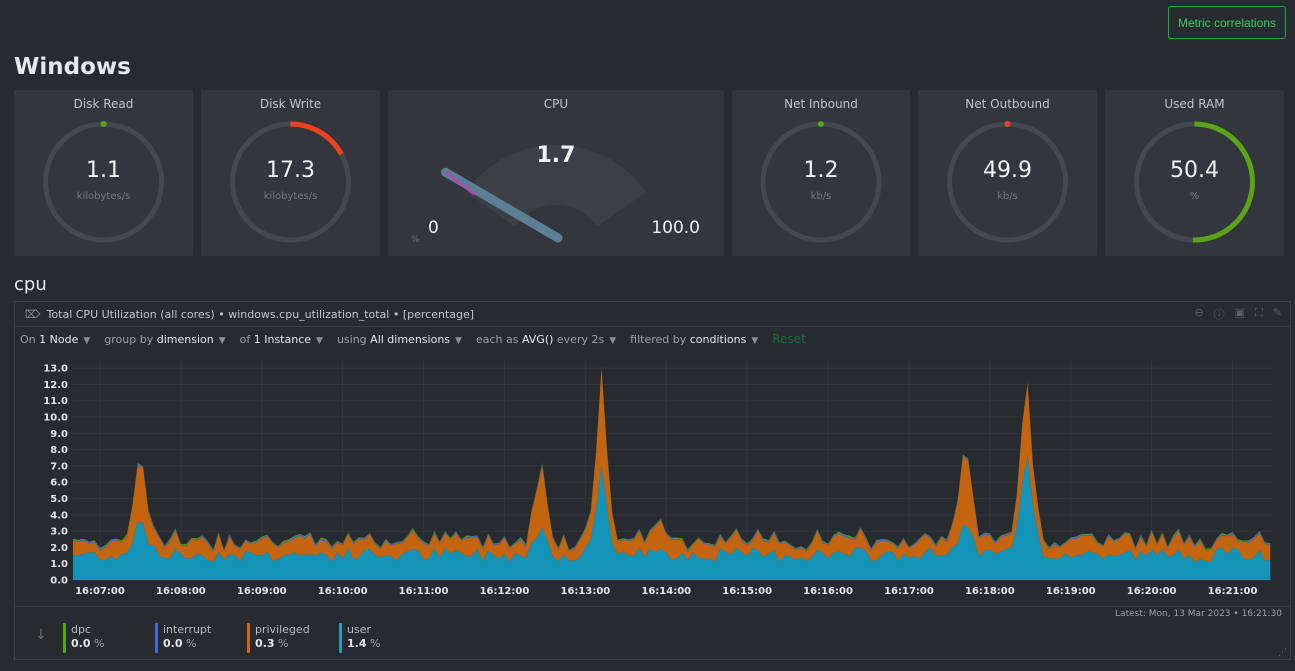 This screenshot has width=1295, height=671. What do you see at coordinates (363, 643) in the screenshot?
I see `legend-value-line: 1.4 %` at bounding box center [363, 643].